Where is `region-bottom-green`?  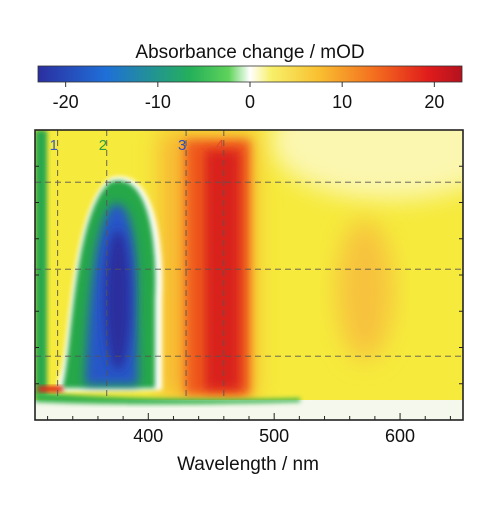
region-bottom-green is located at coordinates (167, 398).